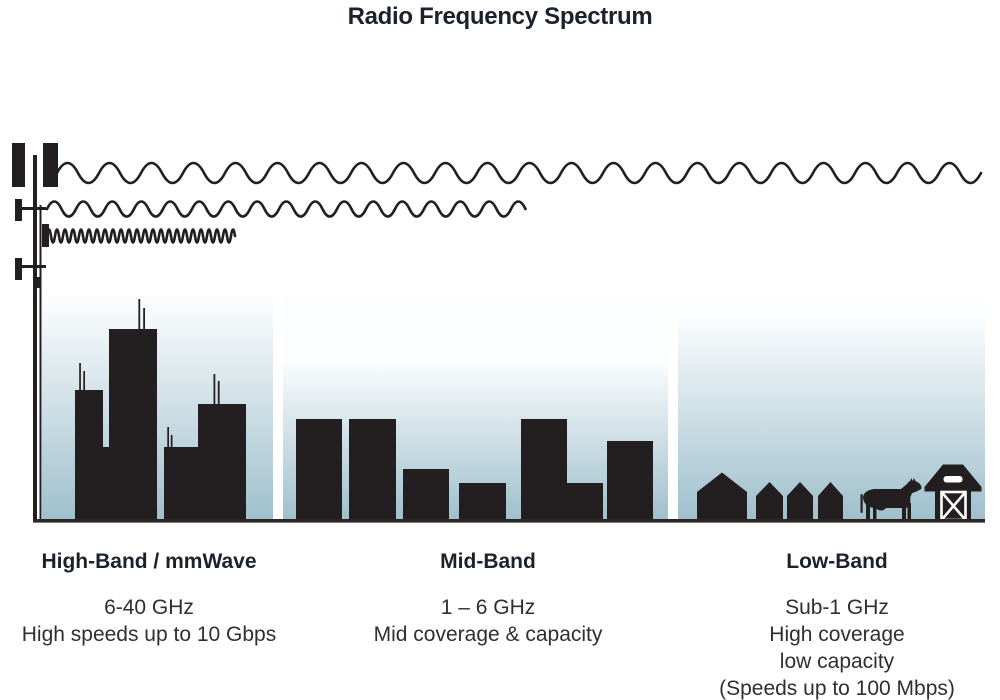  I want to click on band-detail-line: High speeds up to 10 Gbps, so click(149, 634).